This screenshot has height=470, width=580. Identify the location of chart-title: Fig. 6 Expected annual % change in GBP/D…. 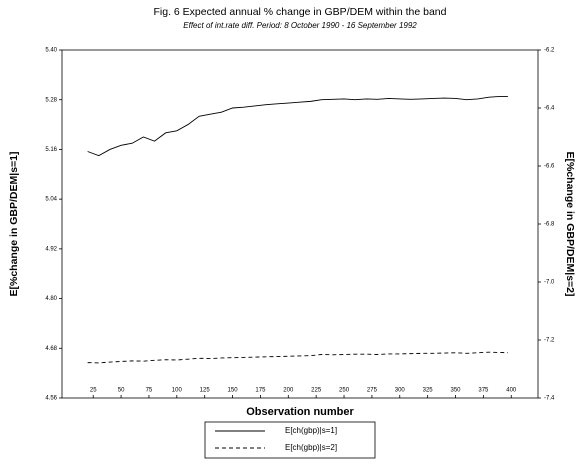
(299, 12).